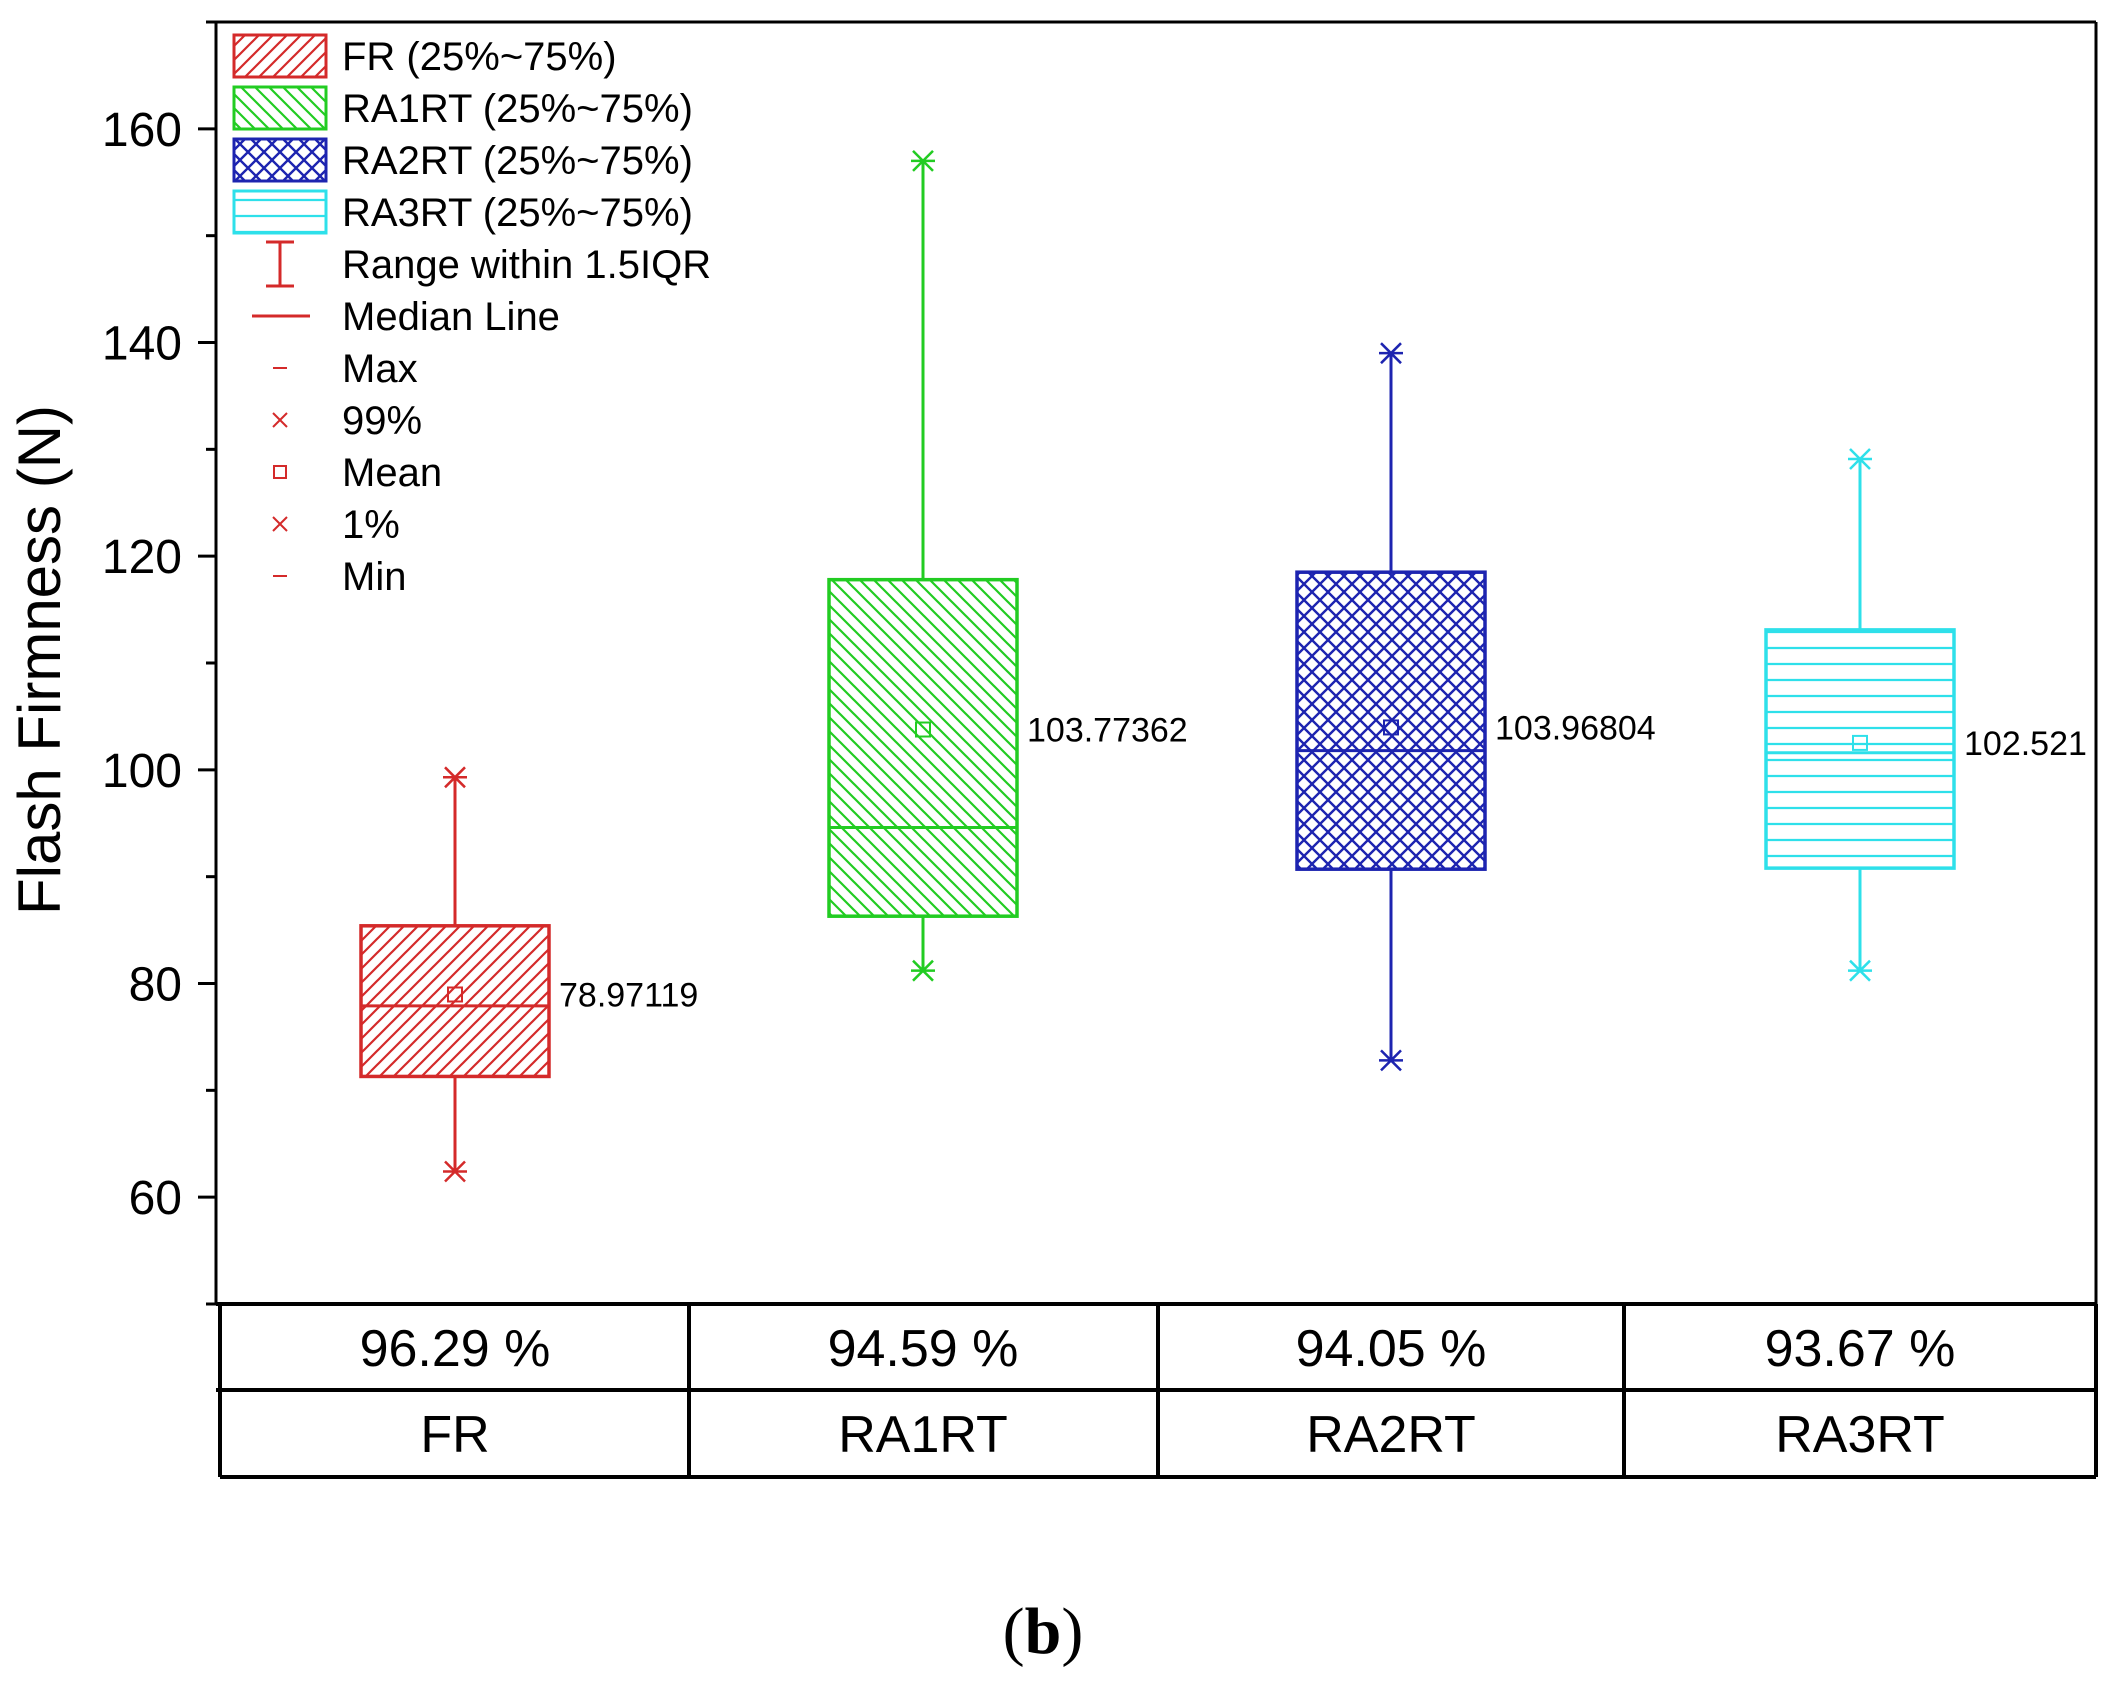  Describe the element at coordinates (517, 161) in the screenshot. I see `legend-label: RA2RT (25%~75%)` at that location.